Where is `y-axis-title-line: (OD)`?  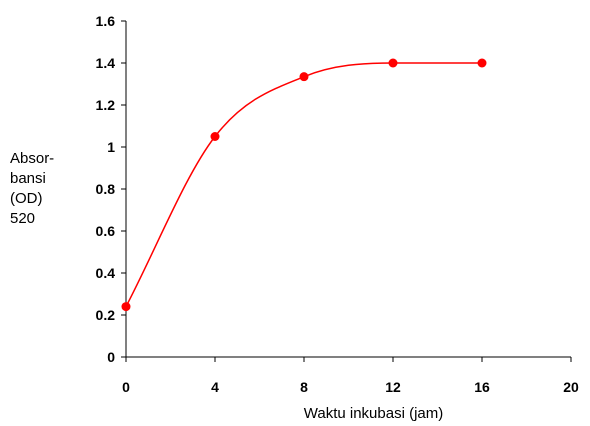
y-axis-title-line: (OD) is located at coordinates (26, 198).